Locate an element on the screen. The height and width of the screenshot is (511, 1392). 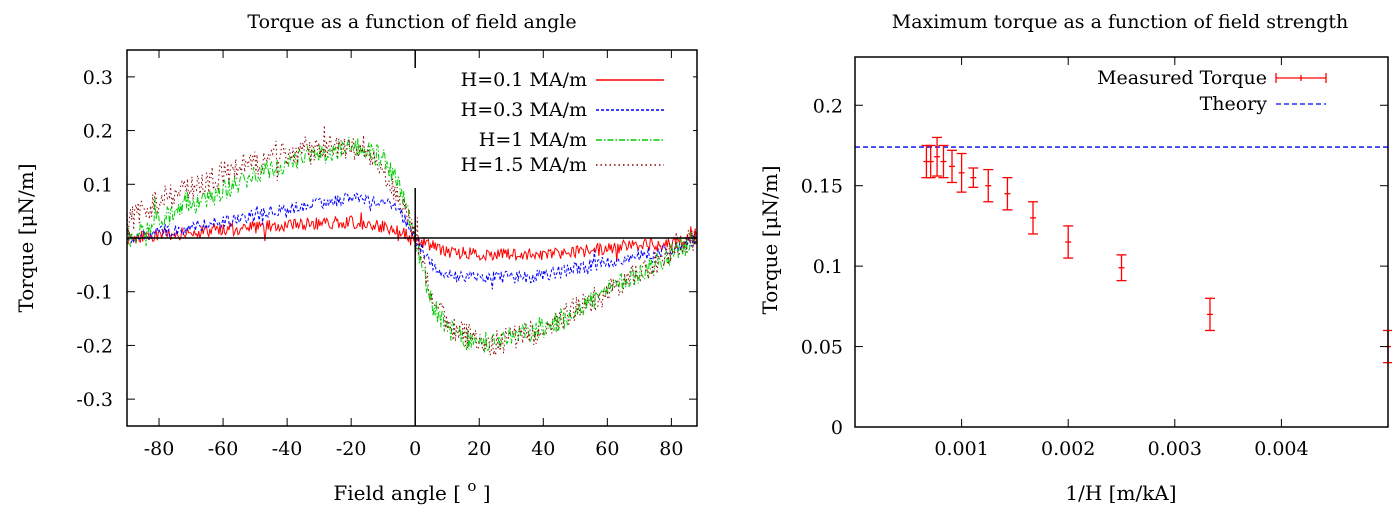
x-tick-label: 20 is located at coordinates (479, 449).